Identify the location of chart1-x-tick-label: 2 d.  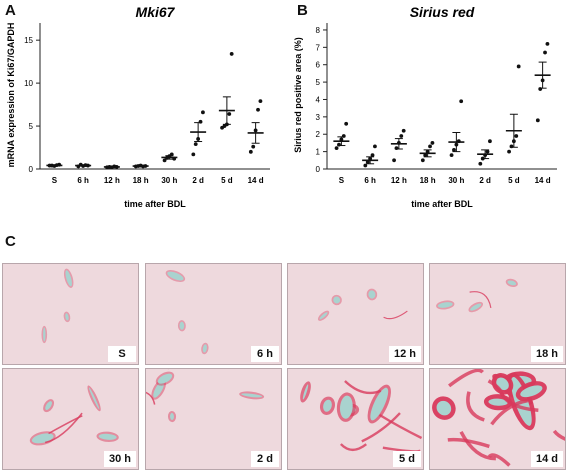
(198, 180).